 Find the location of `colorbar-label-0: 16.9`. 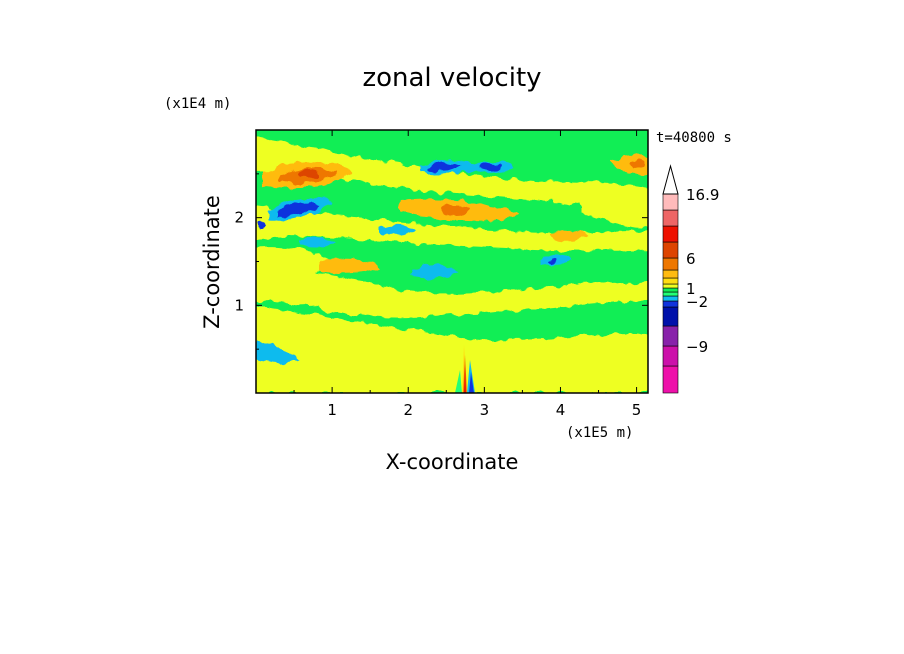

colorbar-label-0: 16.9 is located at coordinates (702, 195).